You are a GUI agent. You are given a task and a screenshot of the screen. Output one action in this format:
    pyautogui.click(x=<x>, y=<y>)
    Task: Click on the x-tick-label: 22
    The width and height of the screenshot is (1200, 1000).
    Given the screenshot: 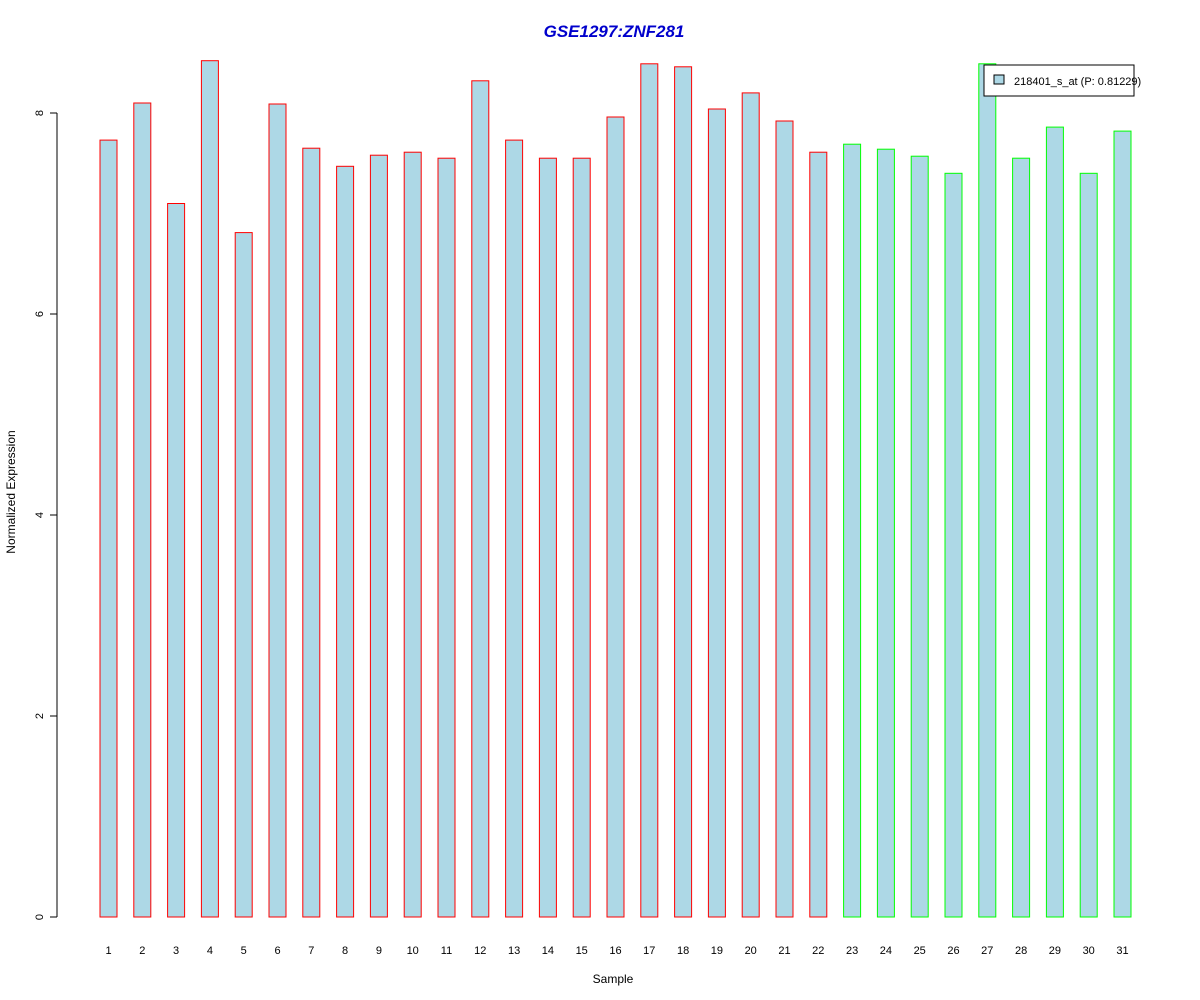 What is the action you would take?
    pyautogui.click(x=818, y=951)
    